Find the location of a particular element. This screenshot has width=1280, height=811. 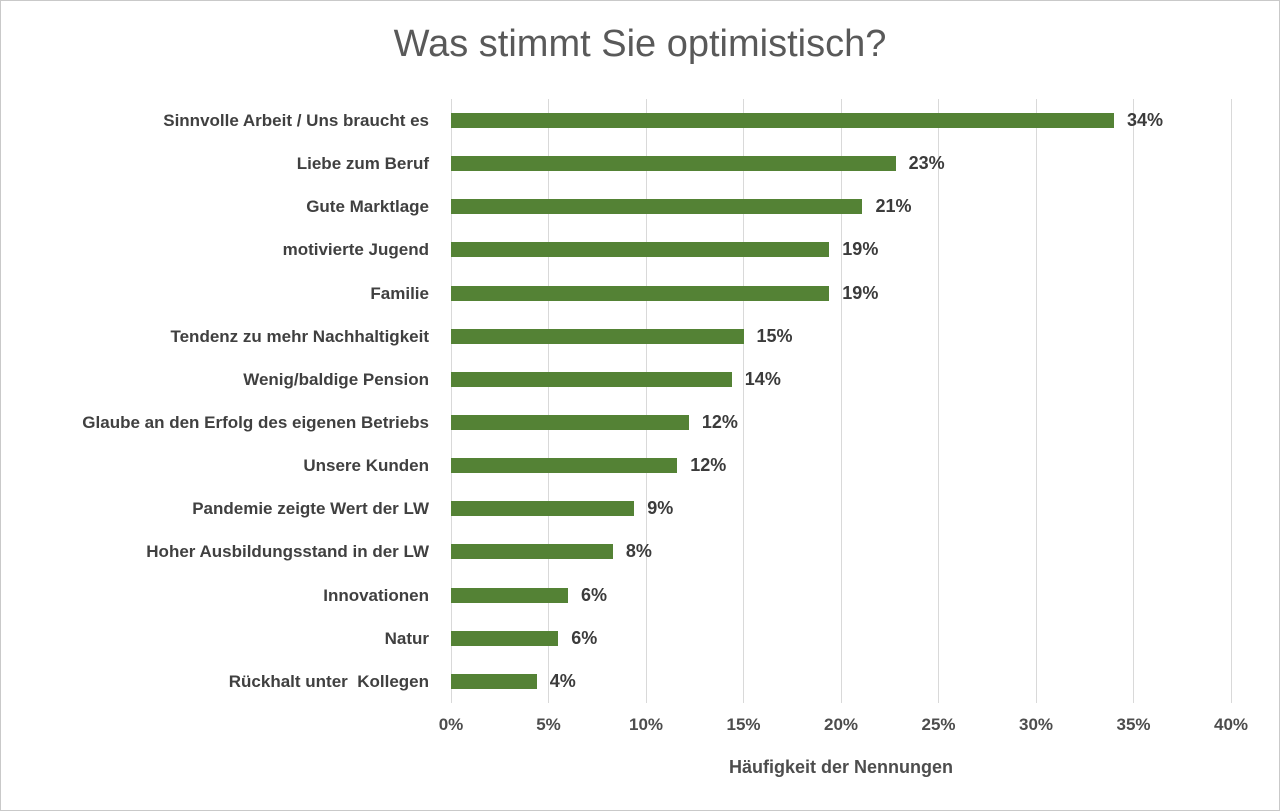

x-tick-label: 35% is located at coordinates (1133, 724).